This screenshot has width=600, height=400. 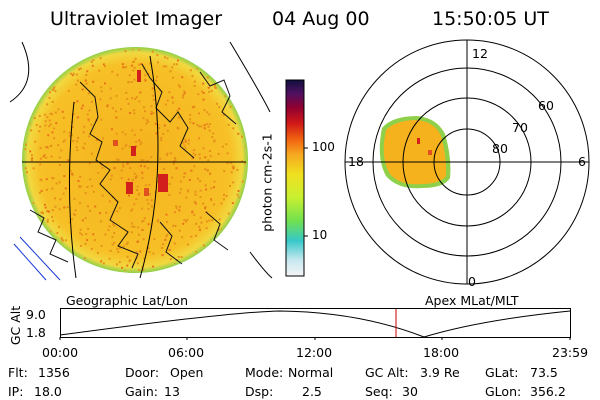 What do you see at coordinates (315, 324) in the screenshot?
I see `altitude-plot` at bounding box center [315, 324].